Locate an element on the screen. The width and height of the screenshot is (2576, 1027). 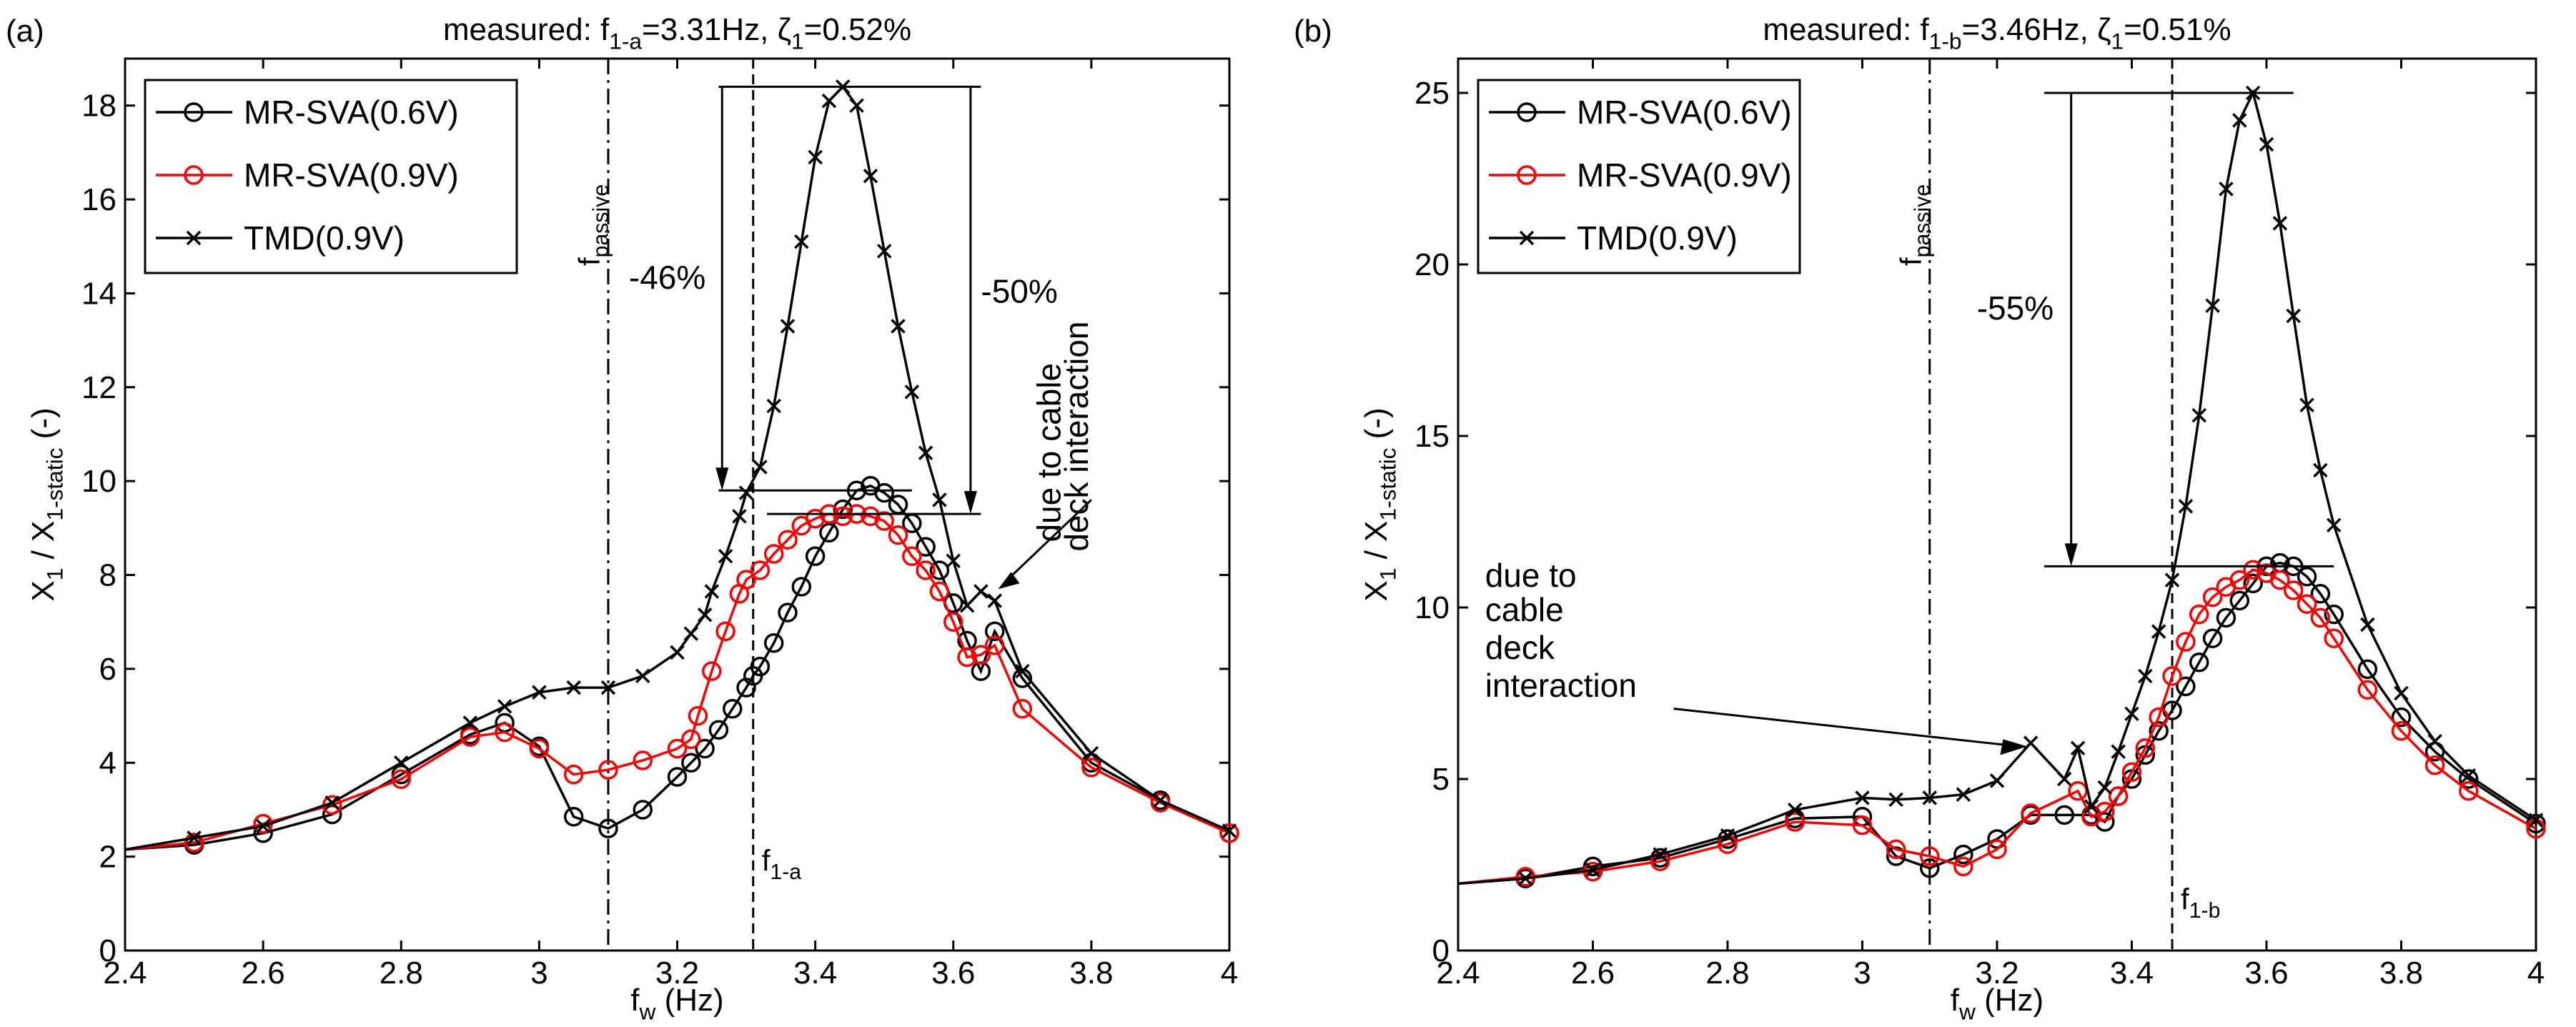
y-tick-label: 8 is located at coordinates (108, 575).